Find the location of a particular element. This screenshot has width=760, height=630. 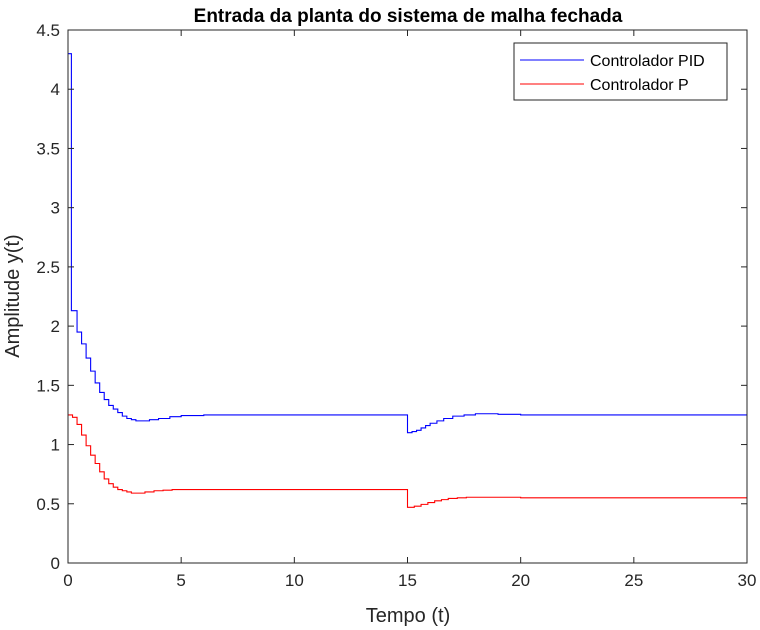

legend: Controlador PID Controlador P is located at coordinates (620, 71).